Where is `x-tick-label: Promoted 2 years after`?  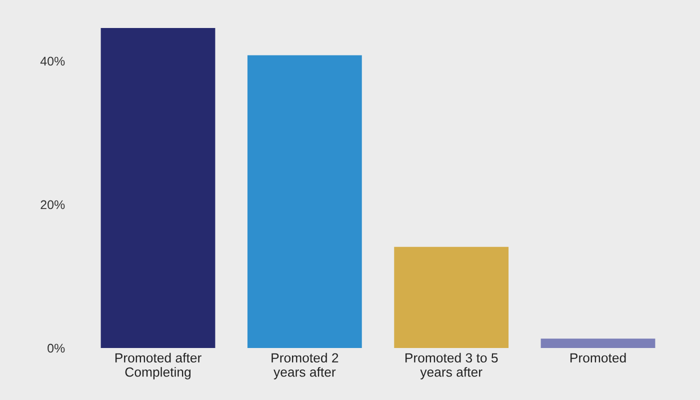 x-tick-label: Promoted 2 years after is located at coordinates (305, 366).